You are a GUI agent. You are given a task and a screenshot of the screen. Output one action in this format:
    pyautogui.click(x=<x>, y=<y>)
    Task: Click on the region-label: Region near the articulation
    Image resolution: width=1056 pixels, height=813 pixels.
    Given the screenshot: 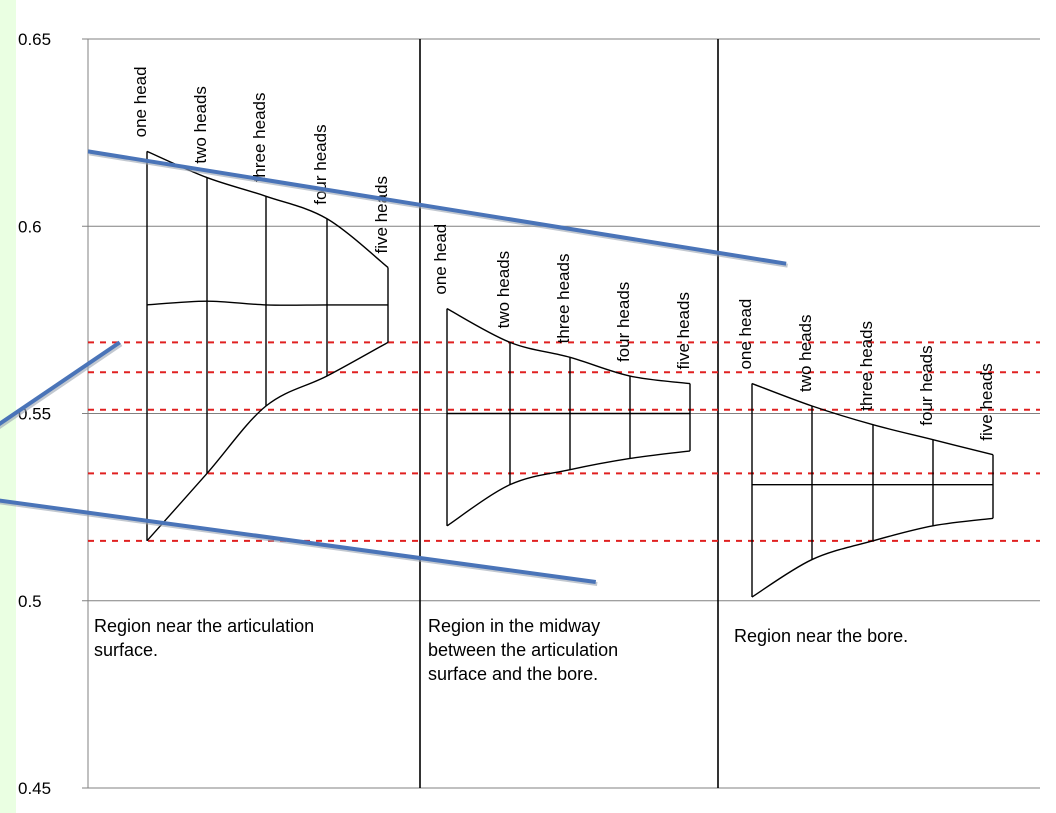 What is the action you would take?
    pyautogui.click(x=204, y=626)
    